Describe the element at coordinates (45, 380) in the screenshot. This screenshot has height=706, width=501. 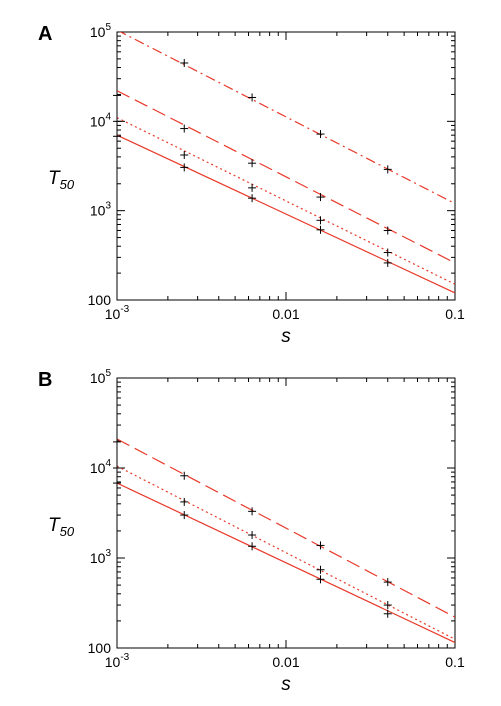
I see `panel-label: B` at that location.